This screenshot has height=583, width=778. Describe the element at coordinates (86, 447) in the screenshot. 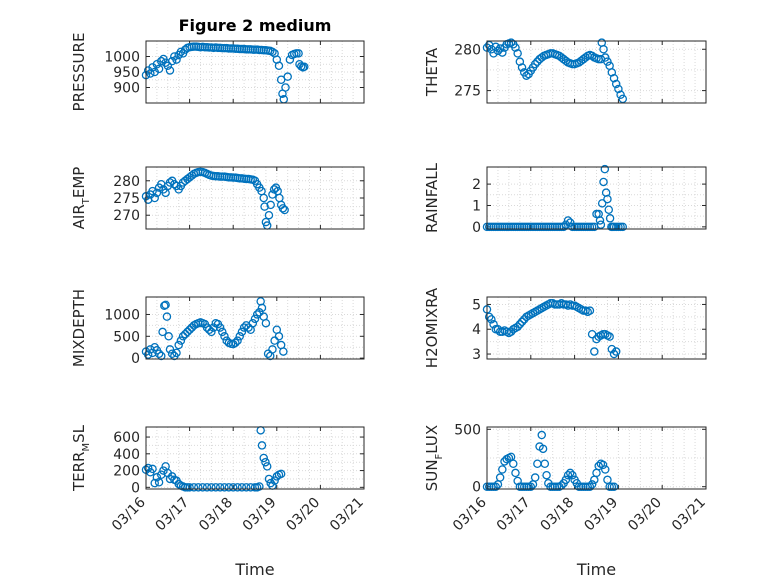

I see `y-axis-label-subscript: M` at that location.